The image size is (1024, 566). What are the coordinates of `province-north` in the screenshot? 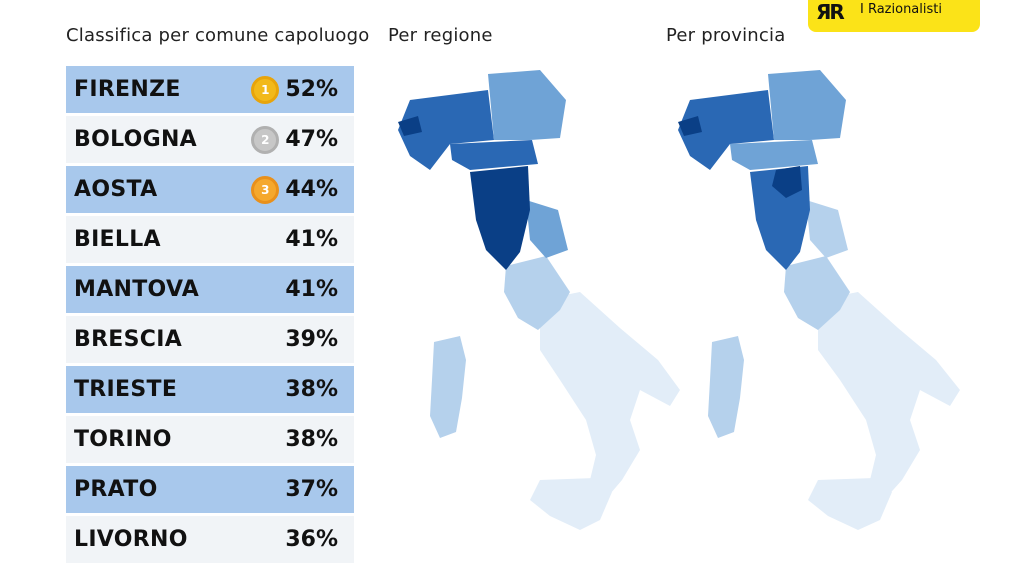 It's located at (726, 130).